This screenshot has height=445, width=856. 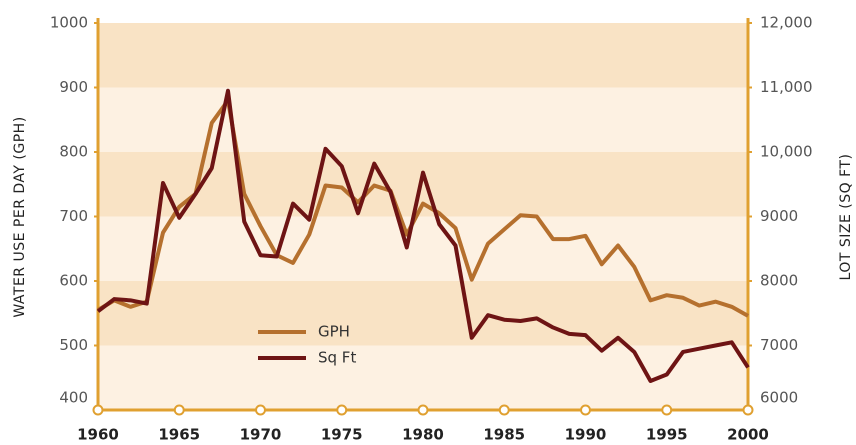 I want to click on legend-label: Sq Ft, so click(x=337, y=358).